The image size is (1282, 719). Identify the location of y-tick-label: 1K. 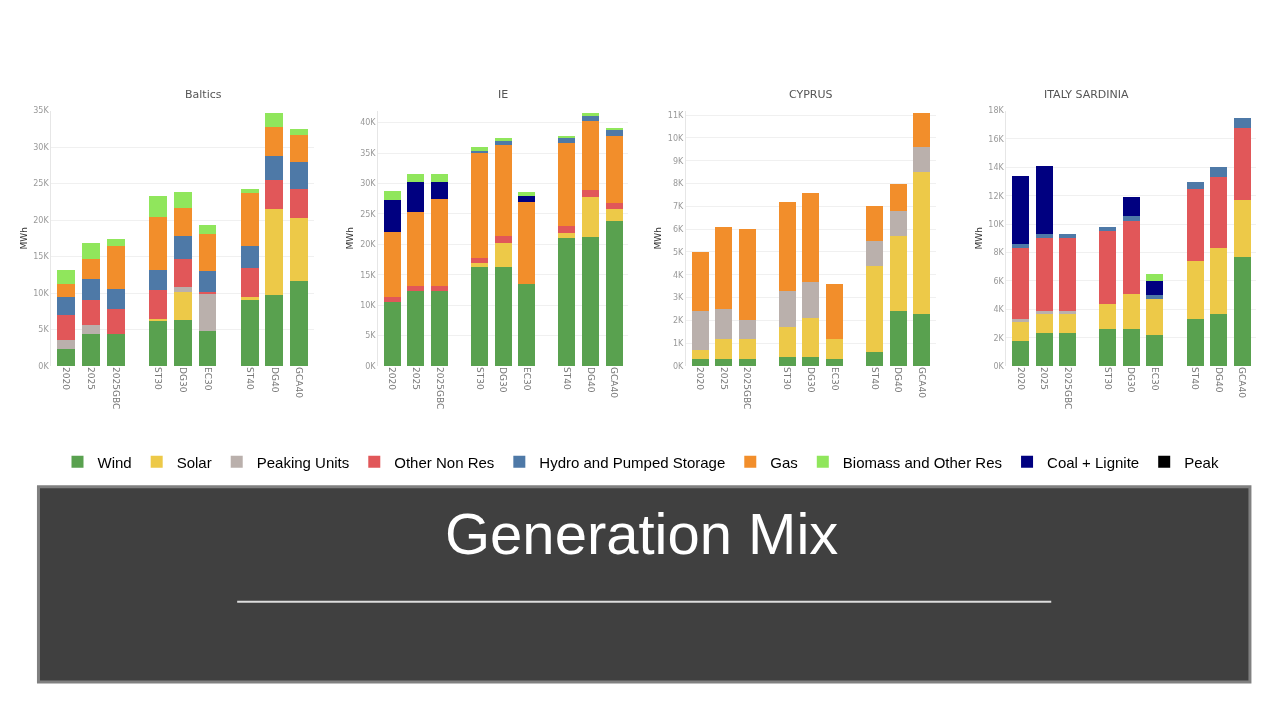
(678, 344).